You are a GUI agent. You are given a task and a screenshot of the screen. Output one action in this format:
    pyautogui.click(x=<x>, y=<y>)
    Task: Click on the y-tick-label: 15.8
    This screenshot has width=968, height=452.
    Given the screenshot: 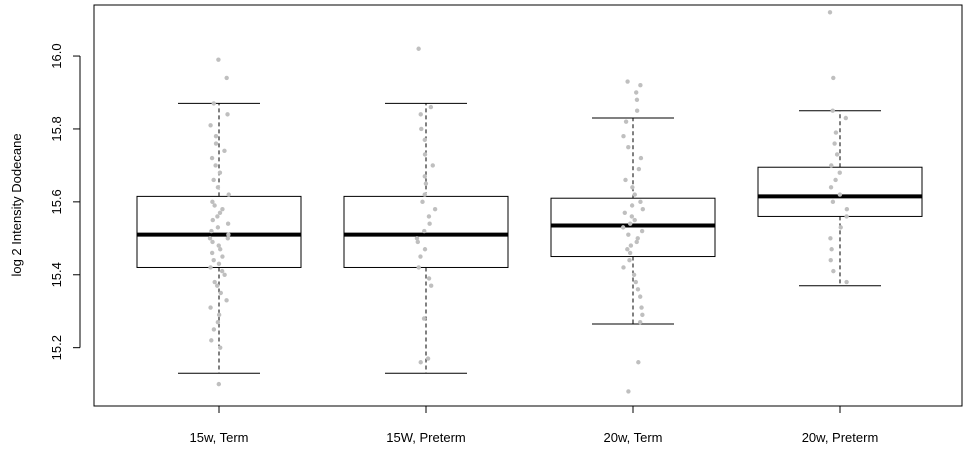 What is the action you would take?
    pyautogui.click(x=56, y=128)
    